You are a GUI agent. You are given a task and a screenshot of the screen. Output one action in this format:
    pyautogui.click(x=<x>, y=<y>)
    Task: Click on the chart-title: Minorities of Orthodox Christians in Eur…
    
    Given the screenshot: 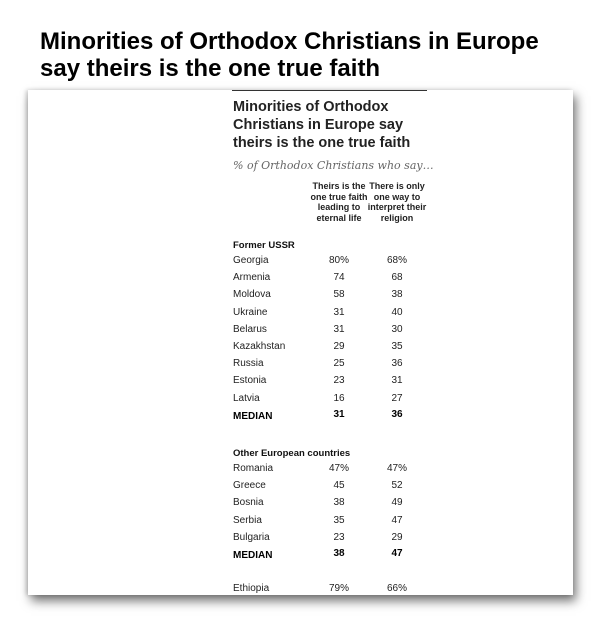 What is the action you would take?
    pyautogui.click(x=322, y=125)
    